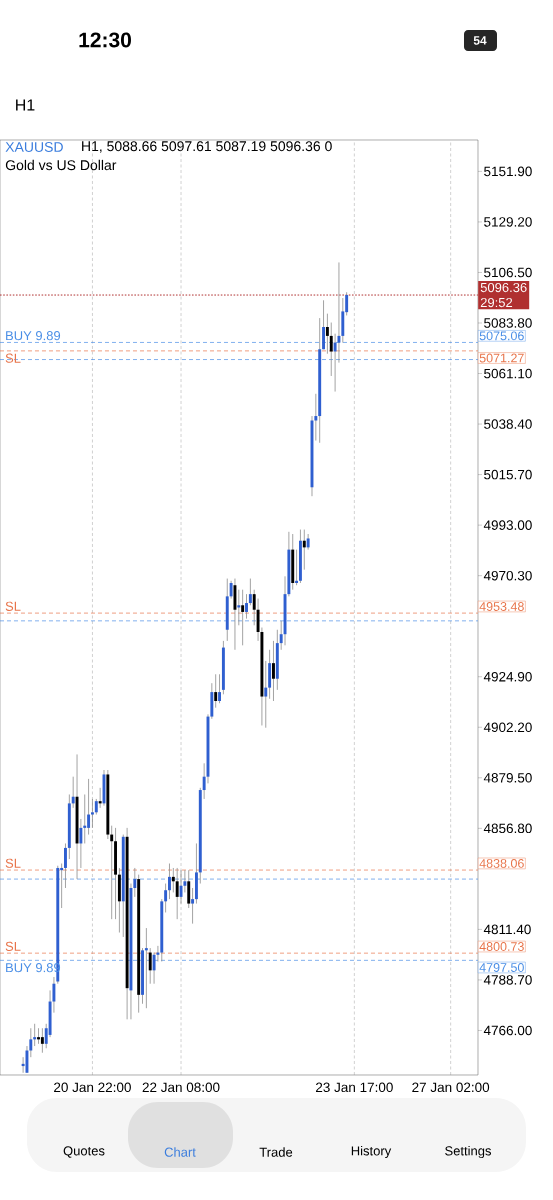 The height and width of the screenshot is (1200, 553). What do you see at coordinates (451, 1087) in the screenshot?
I see `x-tick-label: 27 Jan 02:00` at bounding box center [451, 1087].